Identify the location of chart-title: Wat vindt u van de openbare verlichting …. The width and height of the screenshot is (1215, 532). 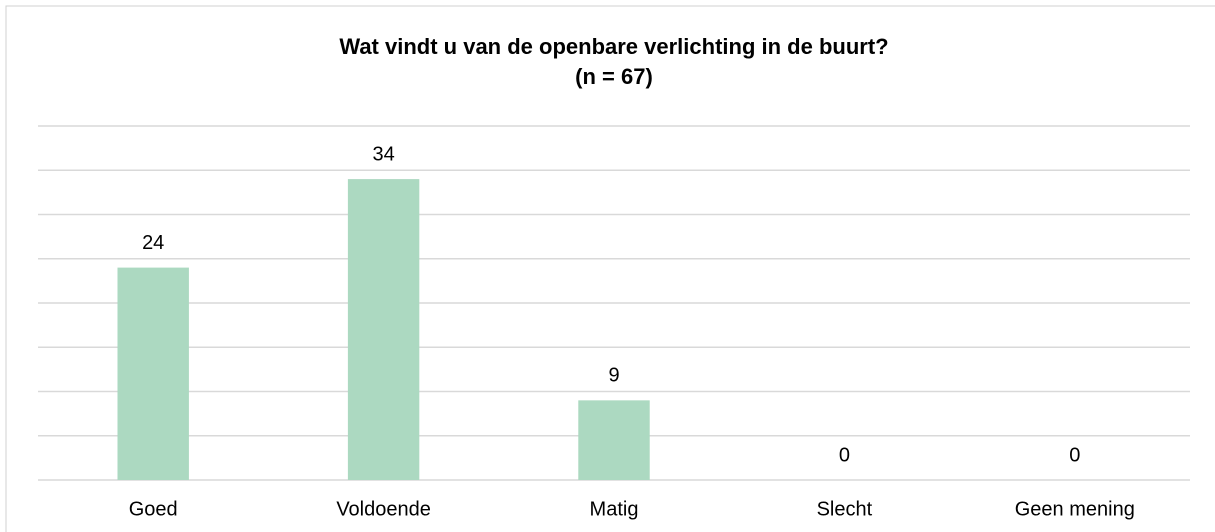
(613, 46).